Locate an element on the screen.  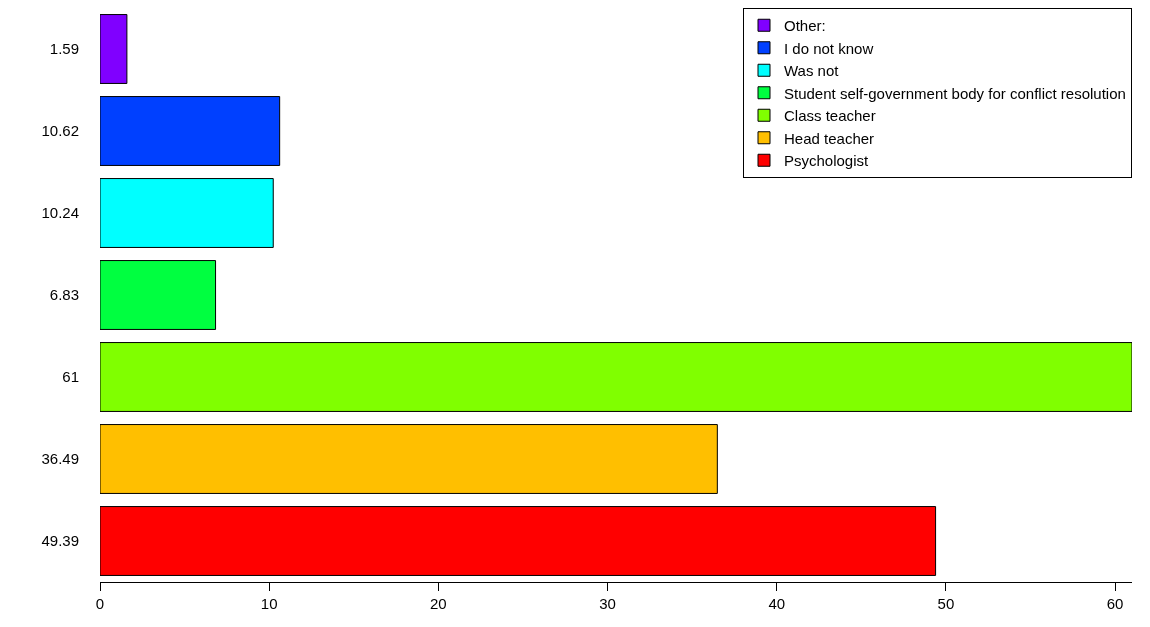
legend-label: Was not is located at coordinates (812, 71).